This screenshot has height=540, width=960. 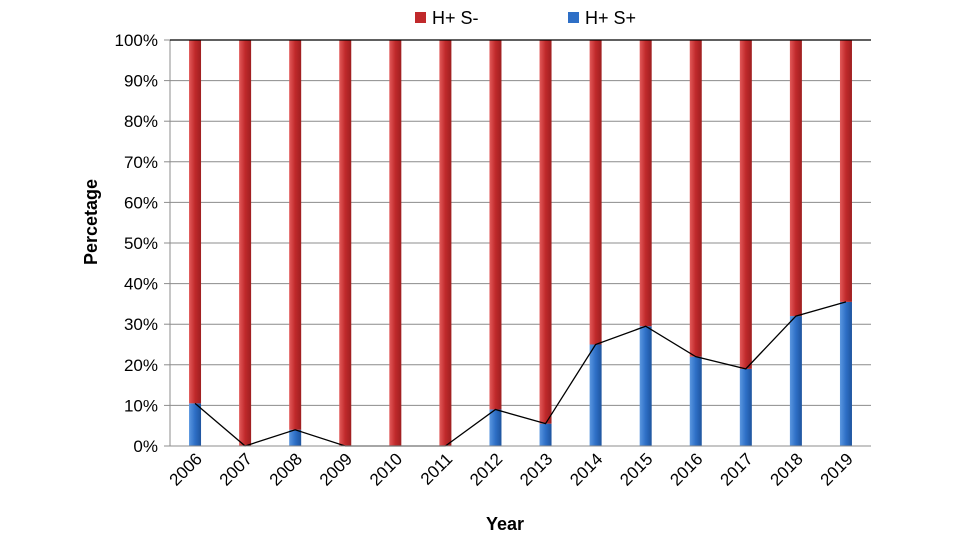 What do you see at coordinates (636, 469) in the screenshot?
I see `x-tick-label: 2015` at bounding box center [636, 469].